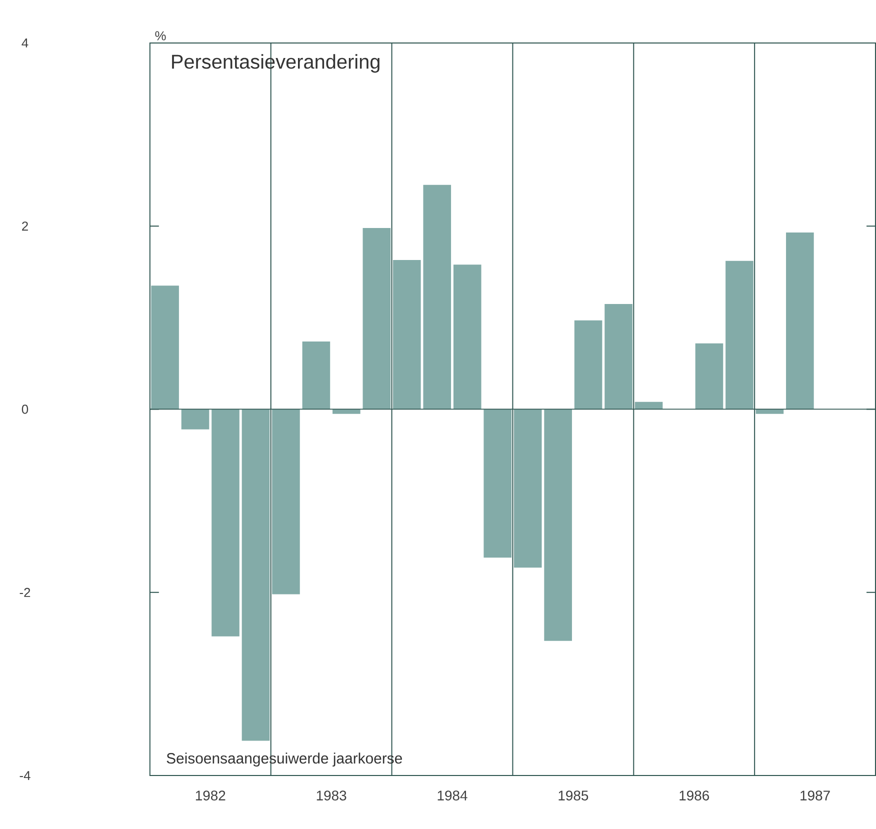 The width and height of the screenshot is (876, 829). What do you see at coordinates (25, 409) in the screenshot?
I see `y-tick-label: 0` at bounding box center [25, 409].